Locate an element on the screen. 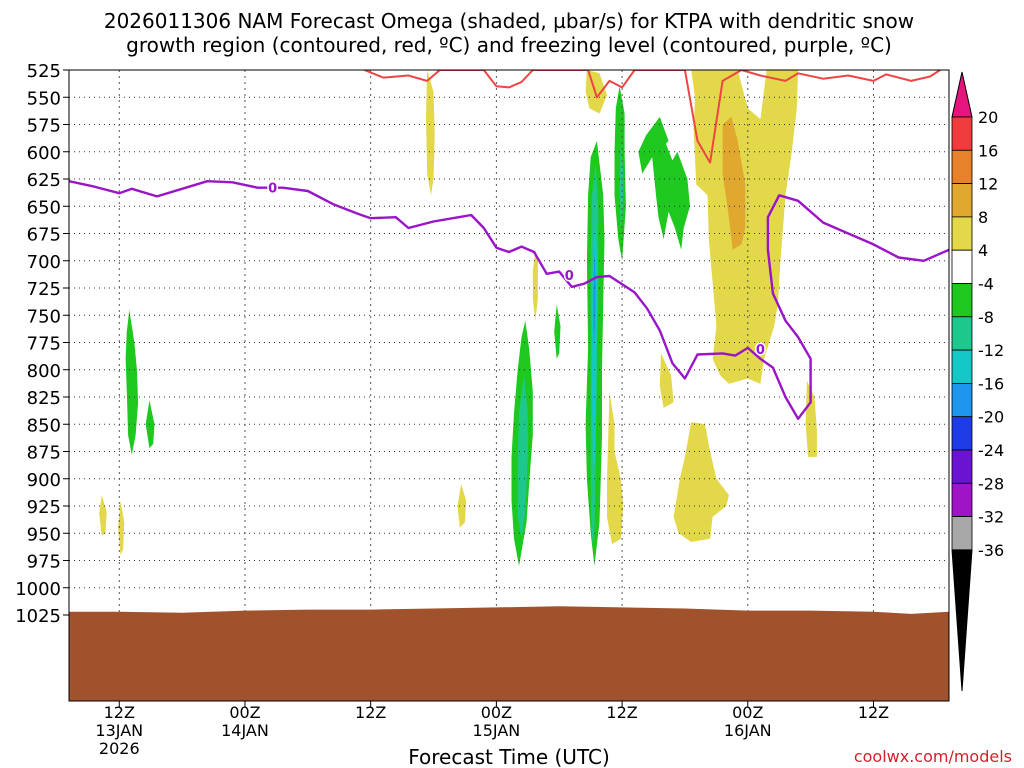  colorbar-label: -32 is located at coordinates (991, 517).